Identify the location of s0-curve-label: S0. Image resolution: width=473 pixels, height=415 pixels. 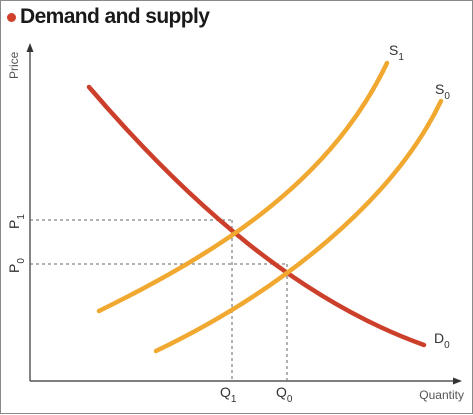
(442, 91).